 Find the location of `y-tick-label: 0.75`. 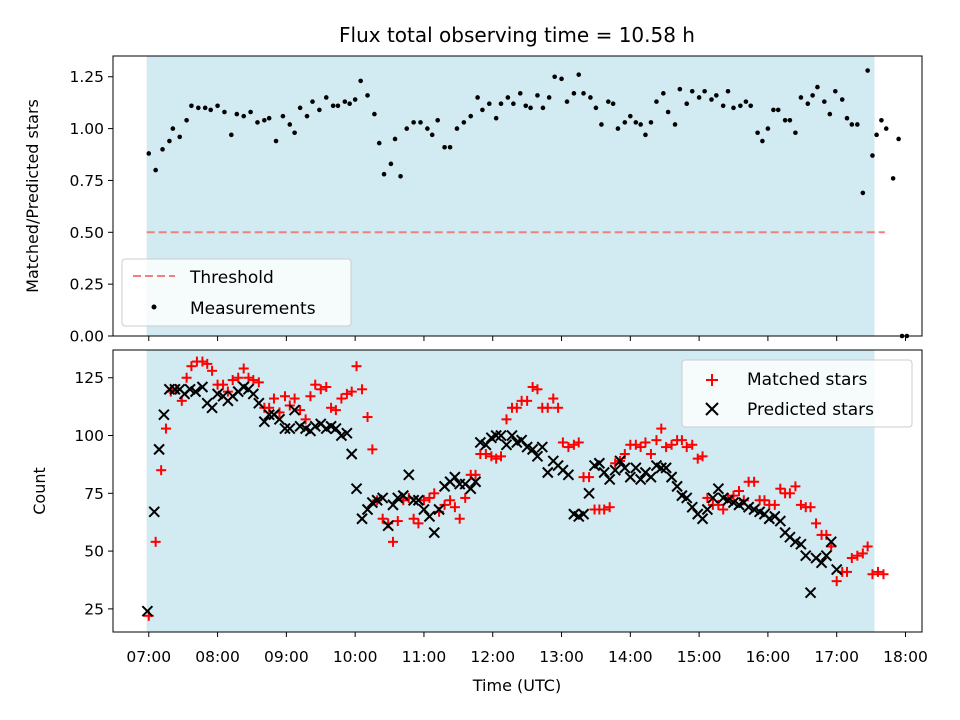

y-tick-label: 0.75 is located at coordinates (86, 181).